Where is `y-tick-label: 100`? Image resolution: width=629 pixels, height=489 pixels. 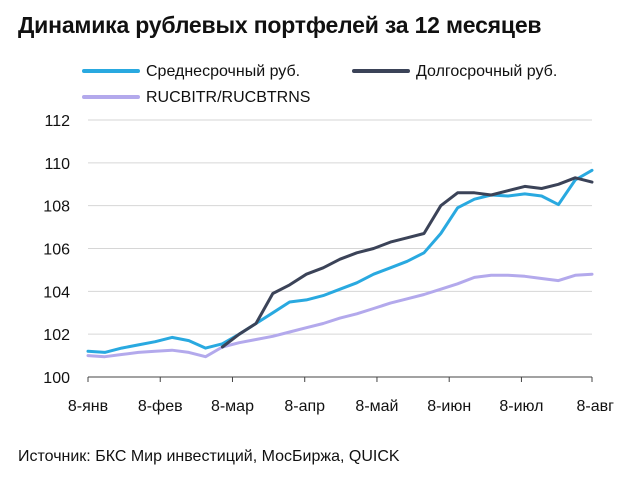 y-tick-label: 100 is located at coordinates (56, 378).